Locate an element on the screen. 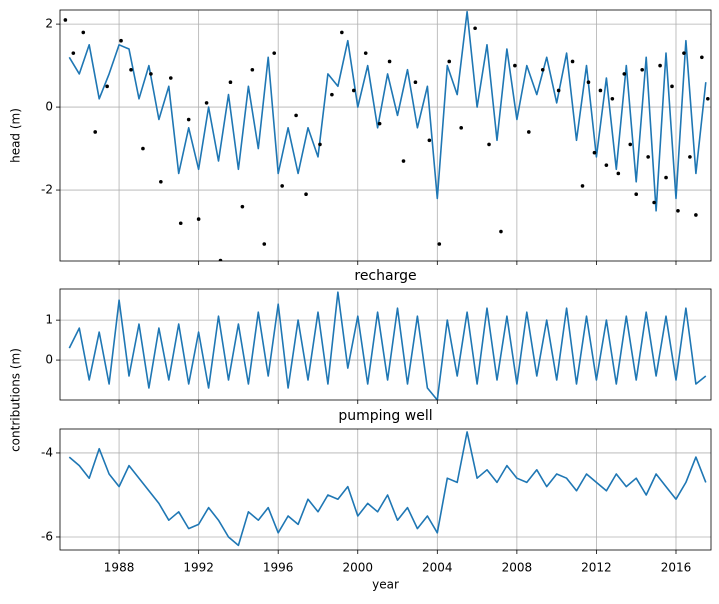  x-tick-label: 2012 is located at coordinates (596, 568).